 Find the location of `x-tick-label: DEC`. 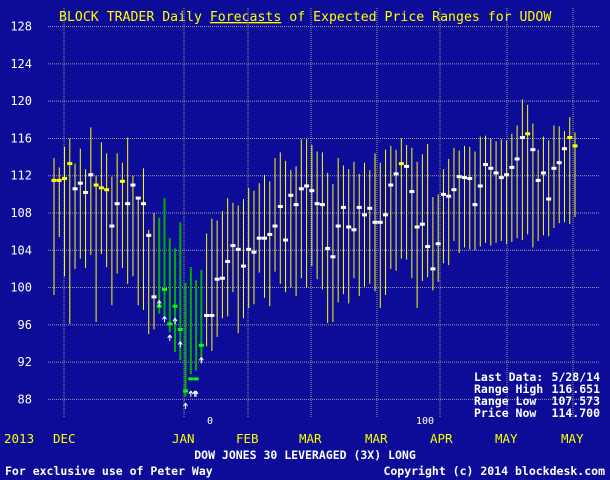

x-tick-label: DEC is located at coordinates (64, 438).